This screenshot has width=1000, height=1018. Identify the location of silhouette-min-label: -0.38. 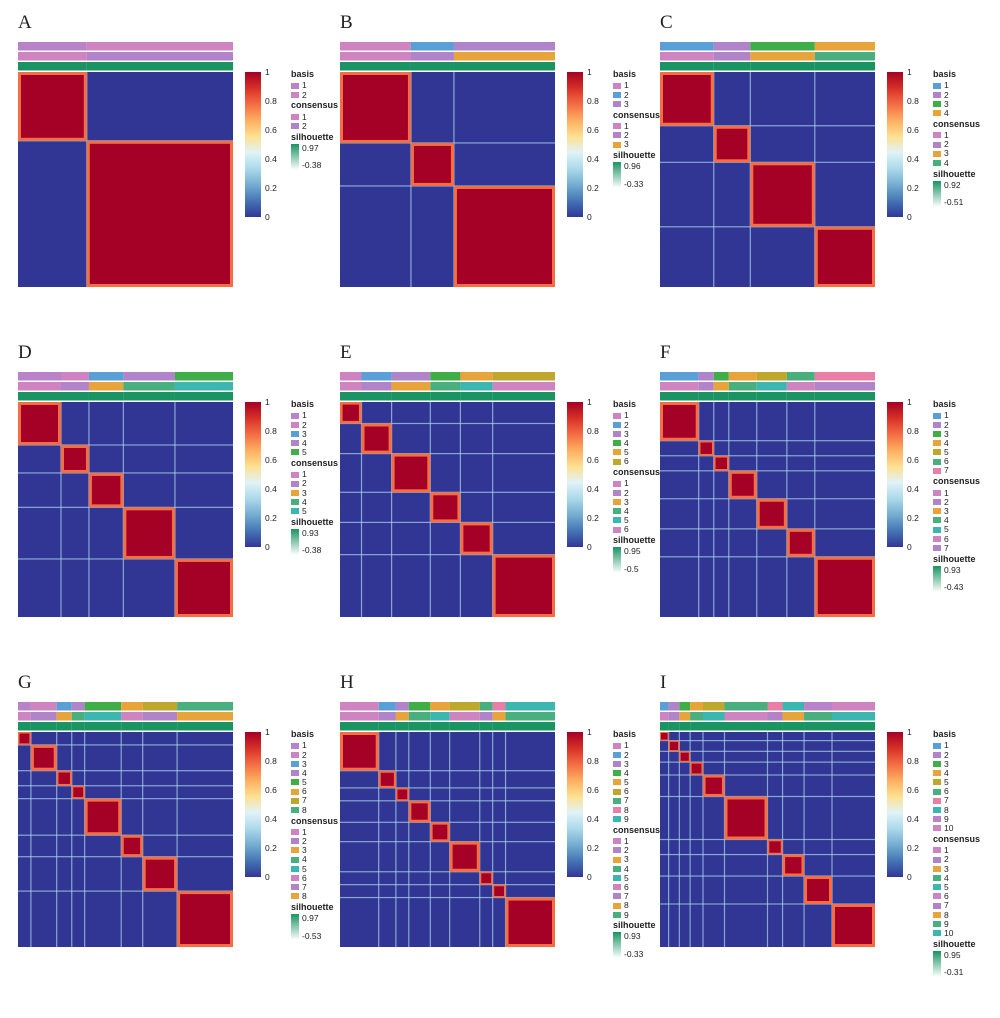
(312, 165).